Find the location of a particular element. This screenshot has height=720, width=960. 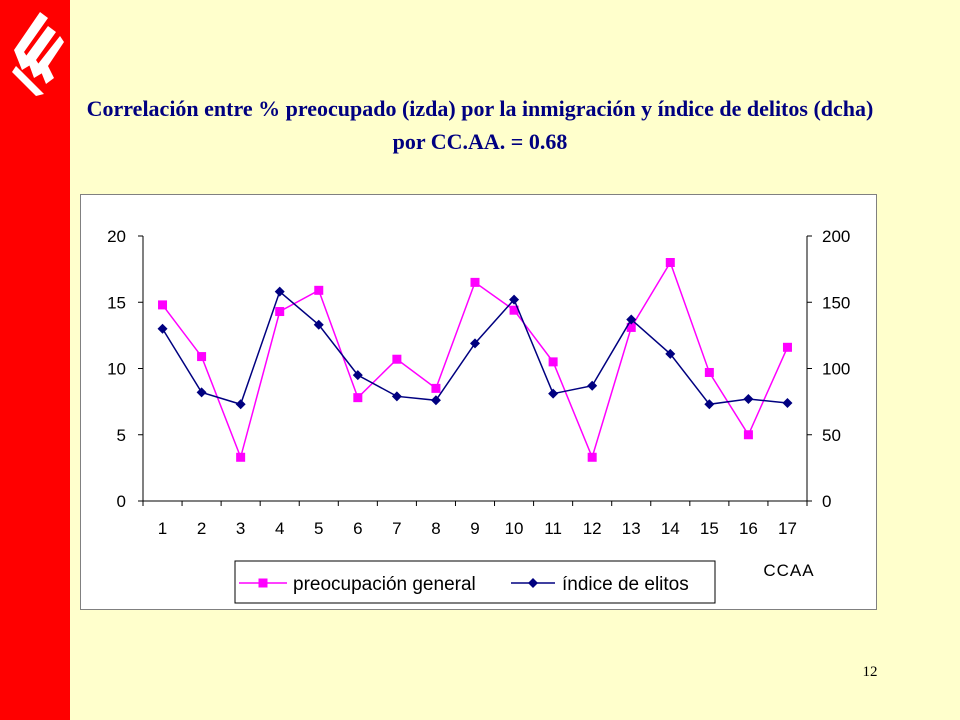

legend-label-1: preocupación general is located at coordinates (384, 584).